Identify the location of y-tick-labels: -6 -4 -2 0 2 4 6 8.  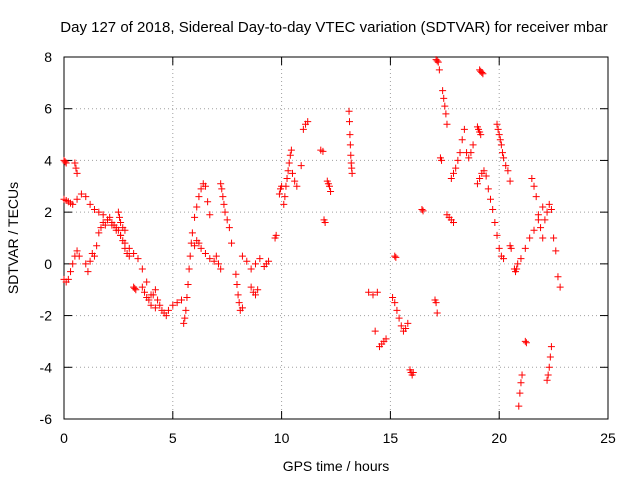
(46, 238).